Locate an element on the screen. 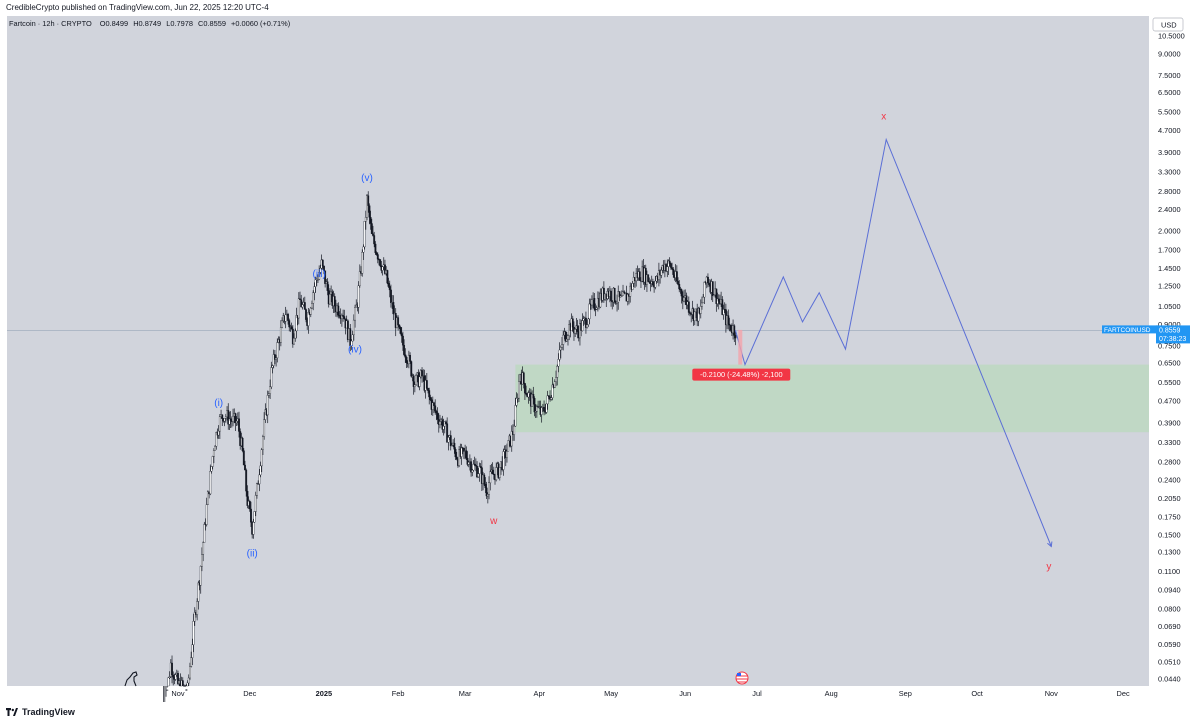  price-axis is located at coordinates (1174, 351).